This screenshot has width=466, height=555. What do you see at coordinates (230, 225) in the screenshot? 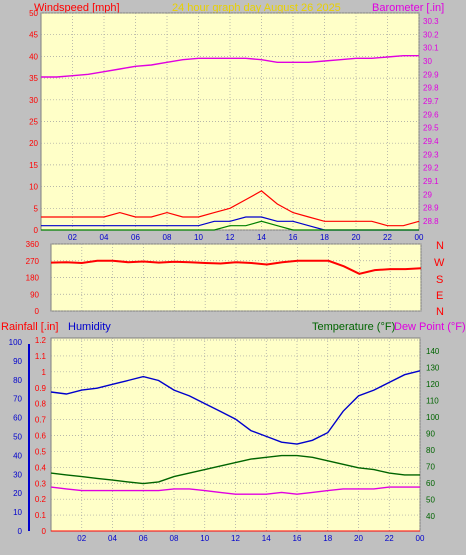
I see `sustained-wind-line` at bounding box center [230, 225].